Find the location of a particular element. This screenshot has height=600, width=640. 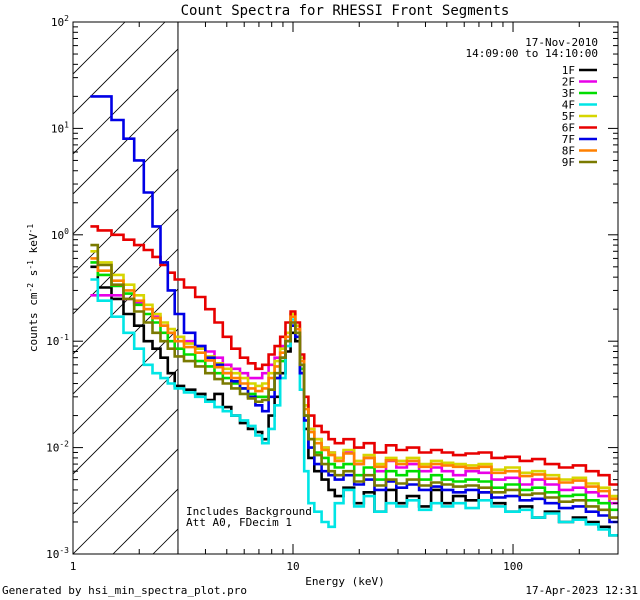

x-tick-label: 100 is located at coordinates (513, 566).